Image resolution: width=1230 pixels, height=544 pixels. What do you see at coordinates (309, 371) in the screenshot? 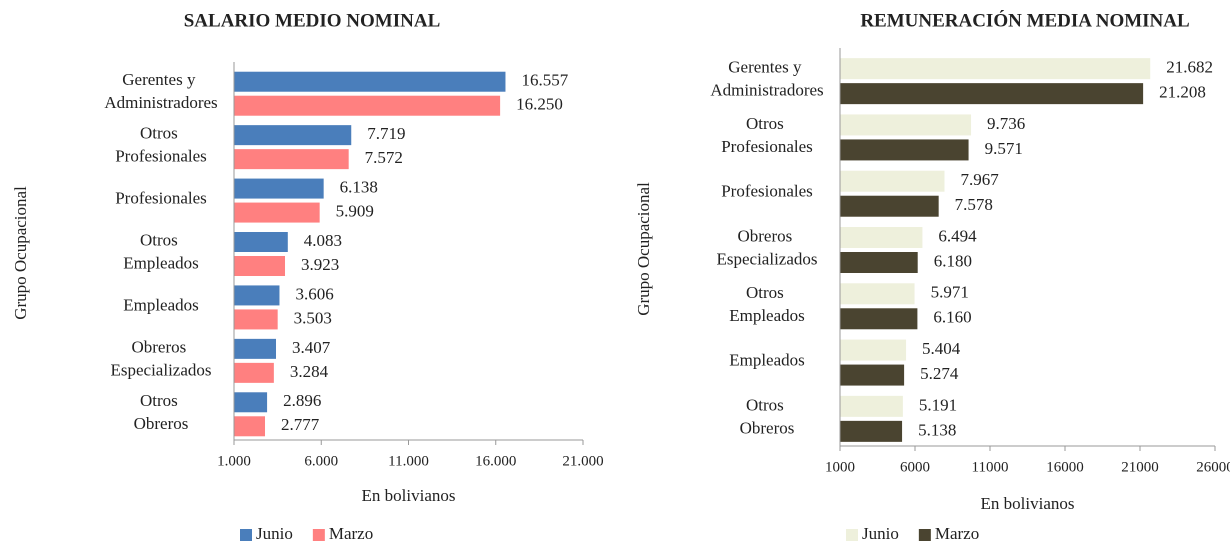
I see `value-label: 3.284` at bounding box center [309, 371].